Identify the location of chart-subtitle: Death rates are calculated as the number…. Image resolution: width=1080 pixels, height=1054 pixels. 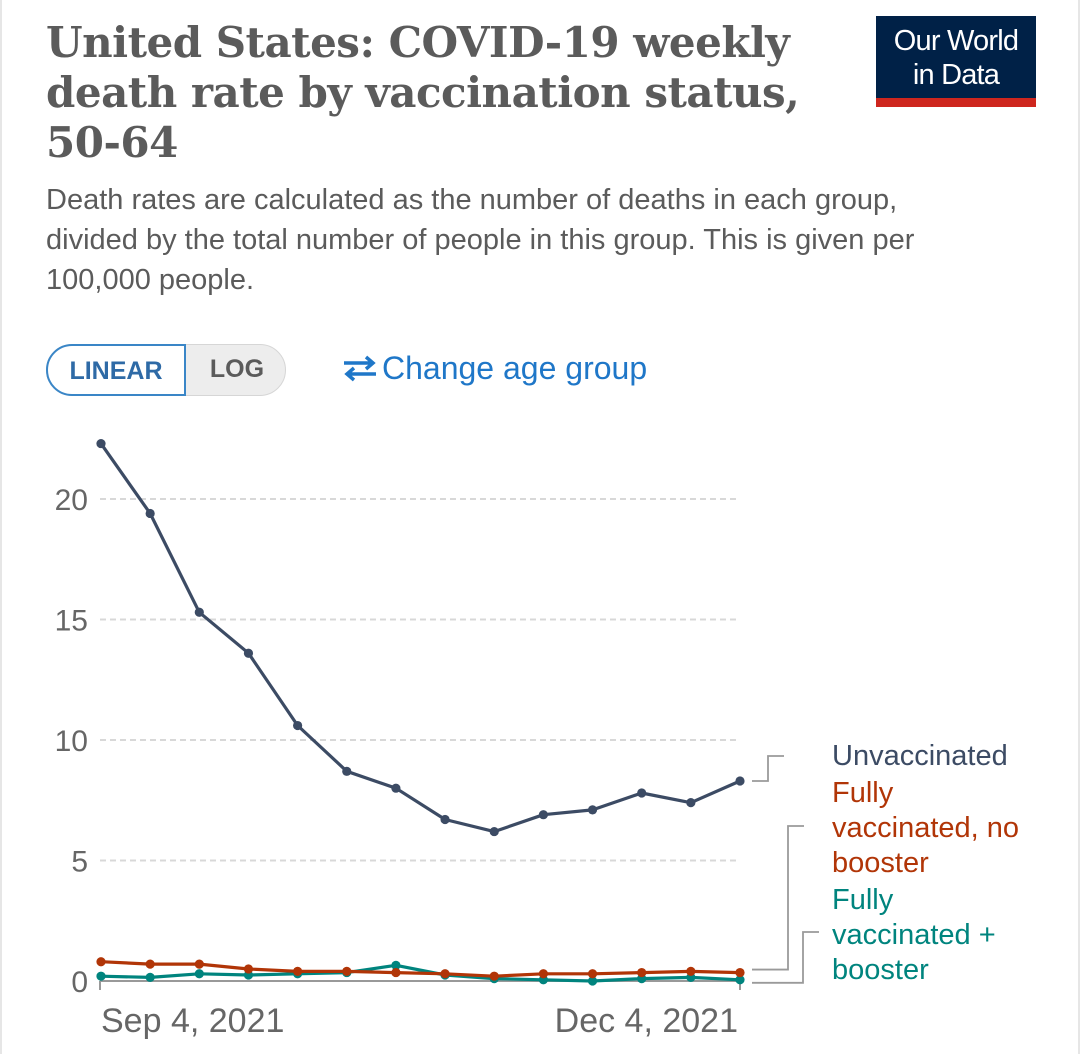
(480, 240).